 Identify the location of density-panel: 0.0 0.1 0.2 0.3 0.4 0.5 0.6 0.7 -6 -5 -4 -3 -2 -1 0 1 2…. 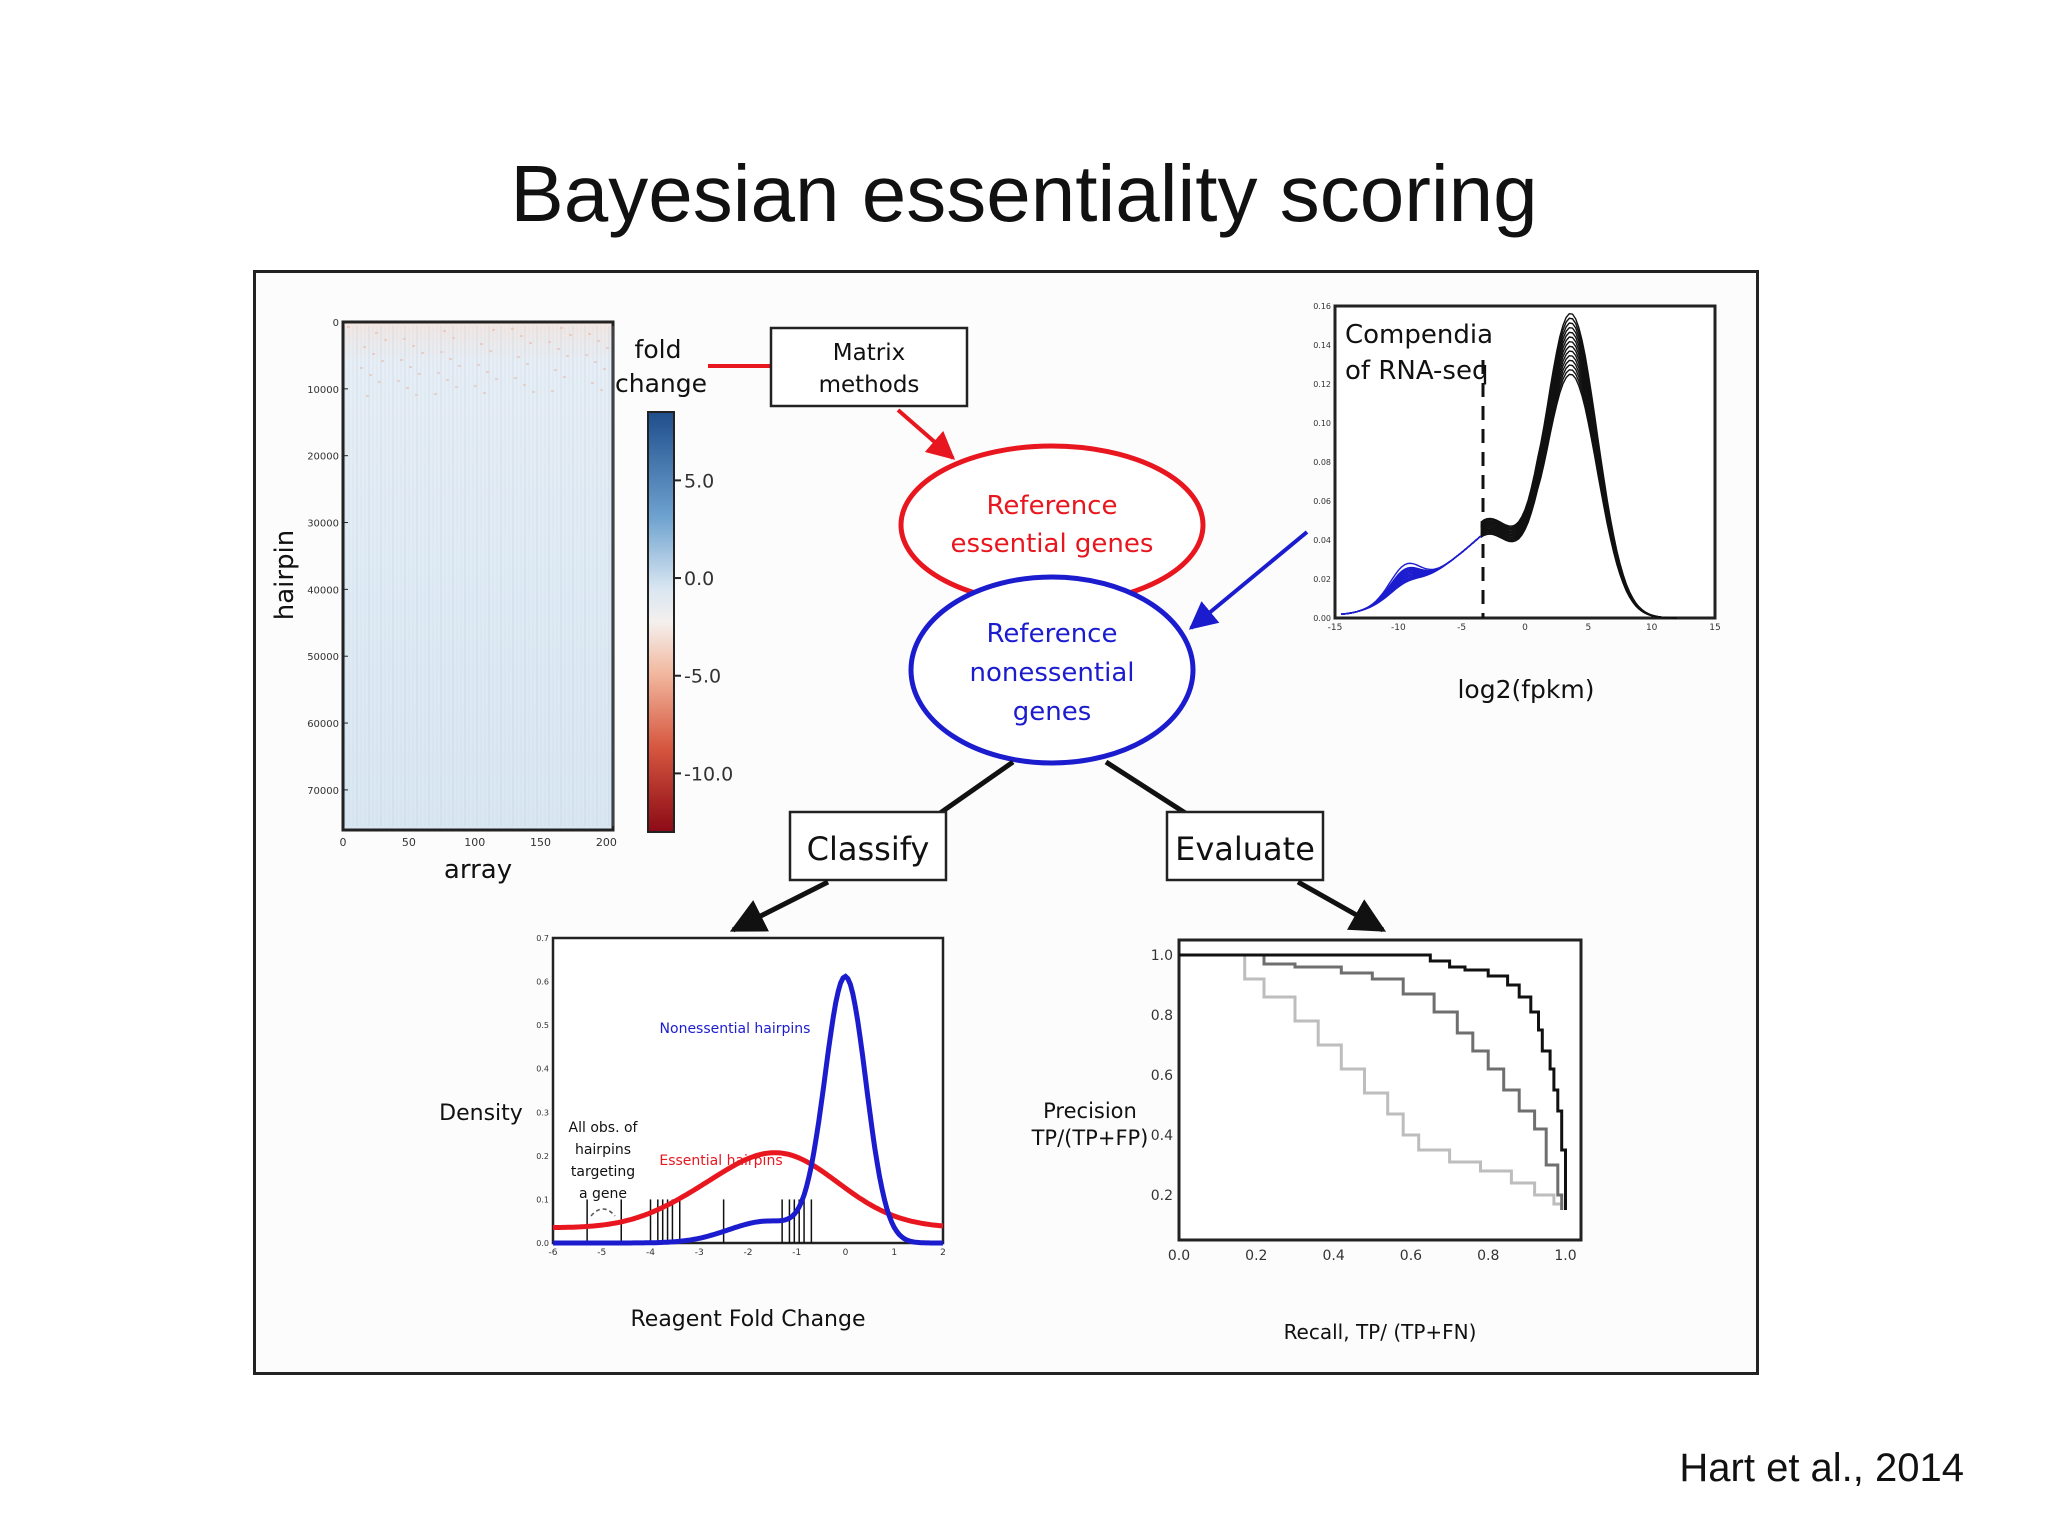
(692, 1133).